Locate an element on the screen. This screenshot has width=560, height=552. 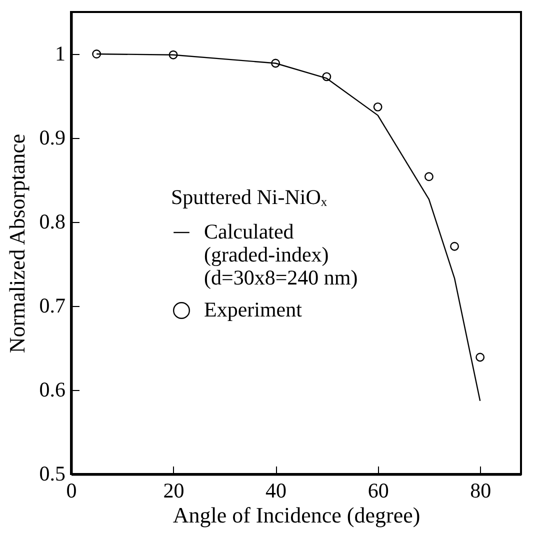
x-axis-title: Angle of Incidence (degree) is located at coordinates (296, 515).